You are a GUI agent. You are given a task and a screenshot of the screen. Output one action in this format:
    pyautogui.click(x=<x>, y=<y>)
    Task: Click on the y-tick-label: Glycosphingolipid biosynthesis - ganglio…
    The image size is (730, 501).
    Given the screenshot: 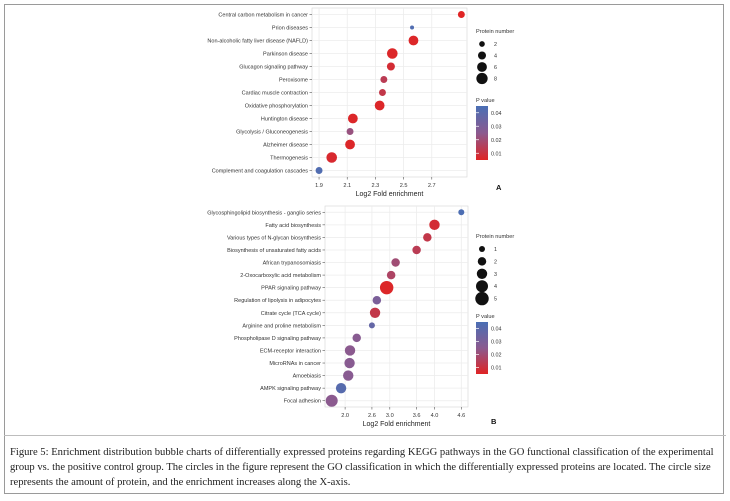 What is the action you would take?
    pyautogui.click(x=264, y=213)
    